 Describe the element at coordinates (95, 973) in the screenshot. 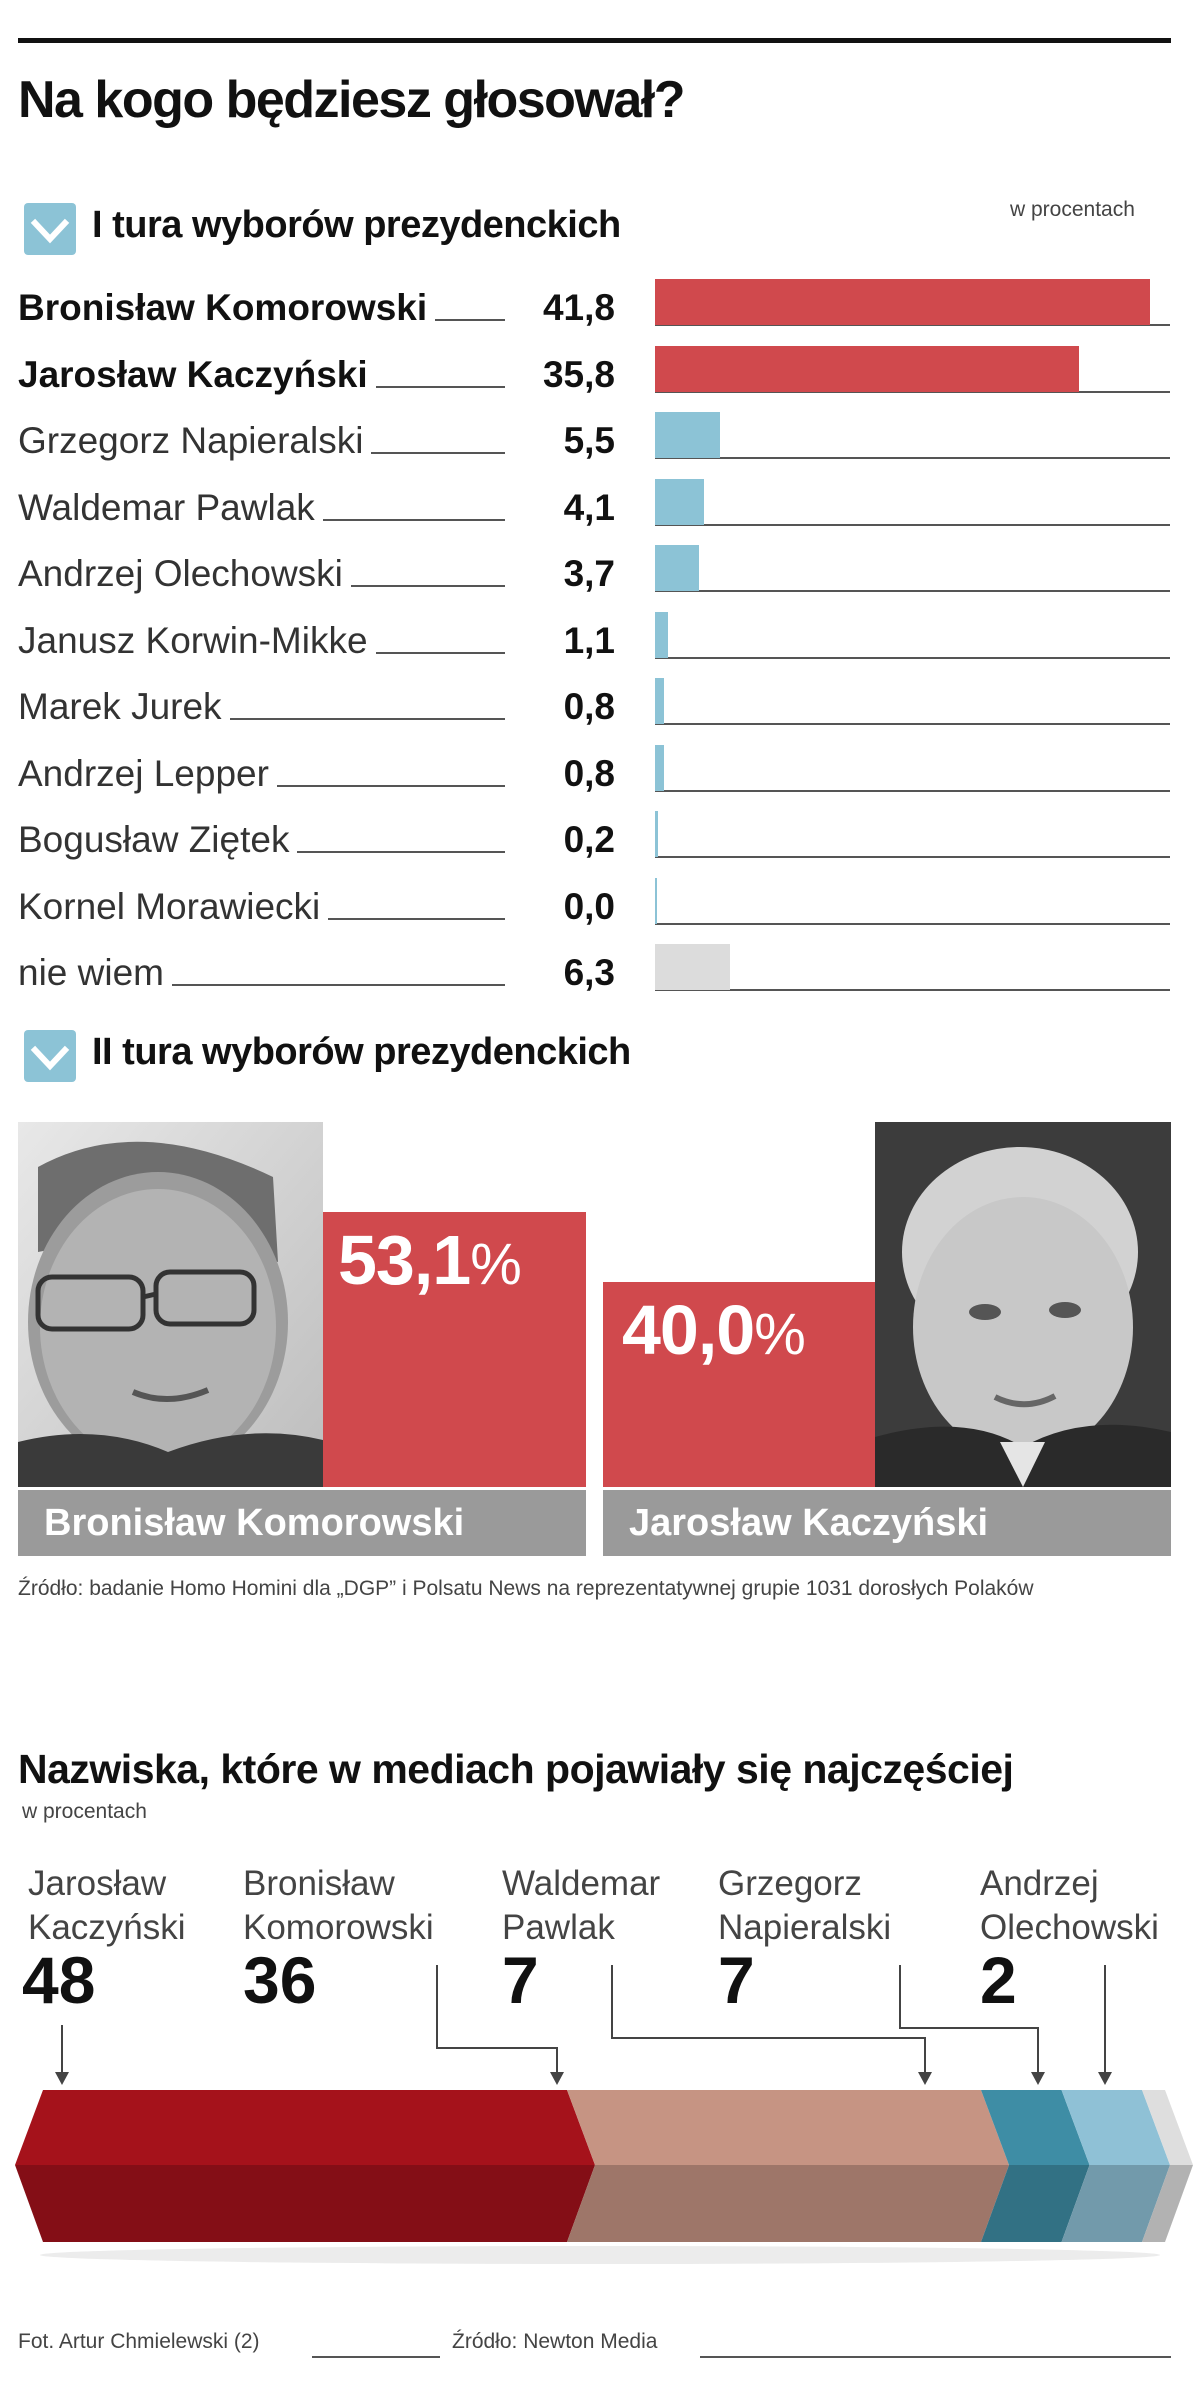

I see `candidate-name-nie-wiem: nie wiem` at that location.